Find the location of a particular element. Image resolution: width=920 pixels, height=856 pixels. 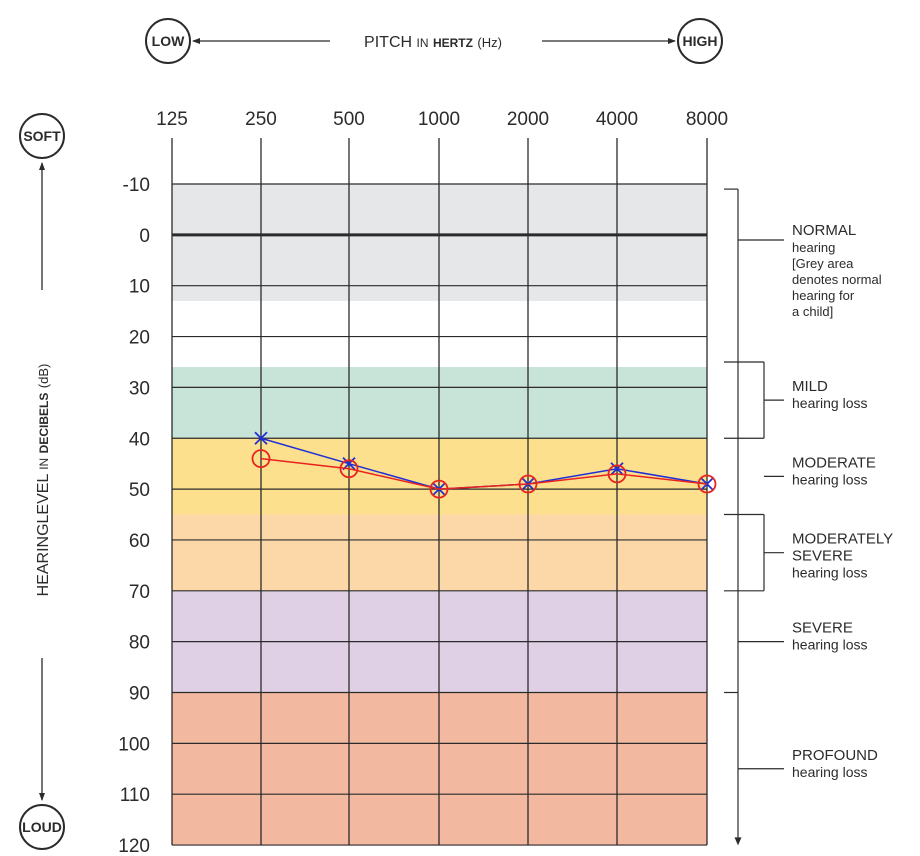

severity-line-0-3: hearing for is located at coordinates (823, 295).